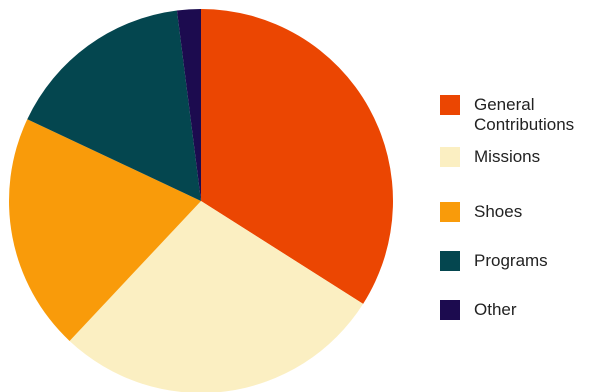 This screenshot has width=600, height=392. I want to click on legend-swatch-other, so click(450, 310).